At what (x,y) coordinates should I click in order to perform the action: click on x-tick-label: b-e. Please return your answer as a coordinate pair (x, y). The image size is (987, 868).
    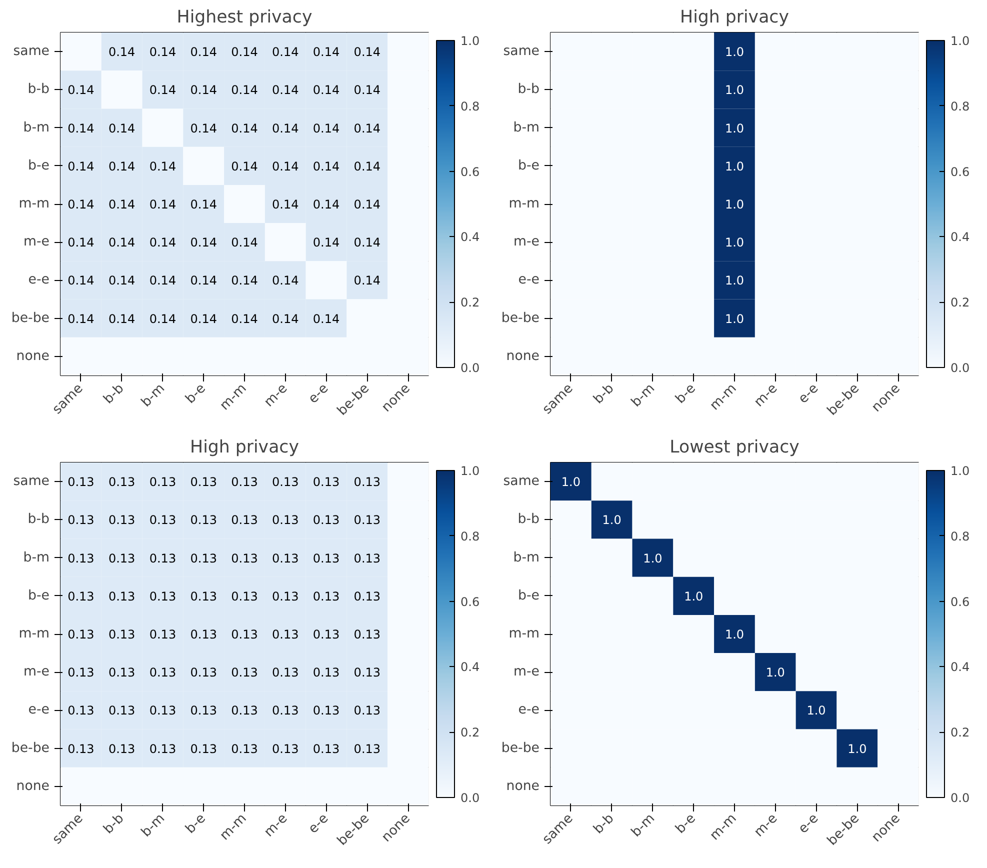
    Looking at the image, I should click on (686, 394).